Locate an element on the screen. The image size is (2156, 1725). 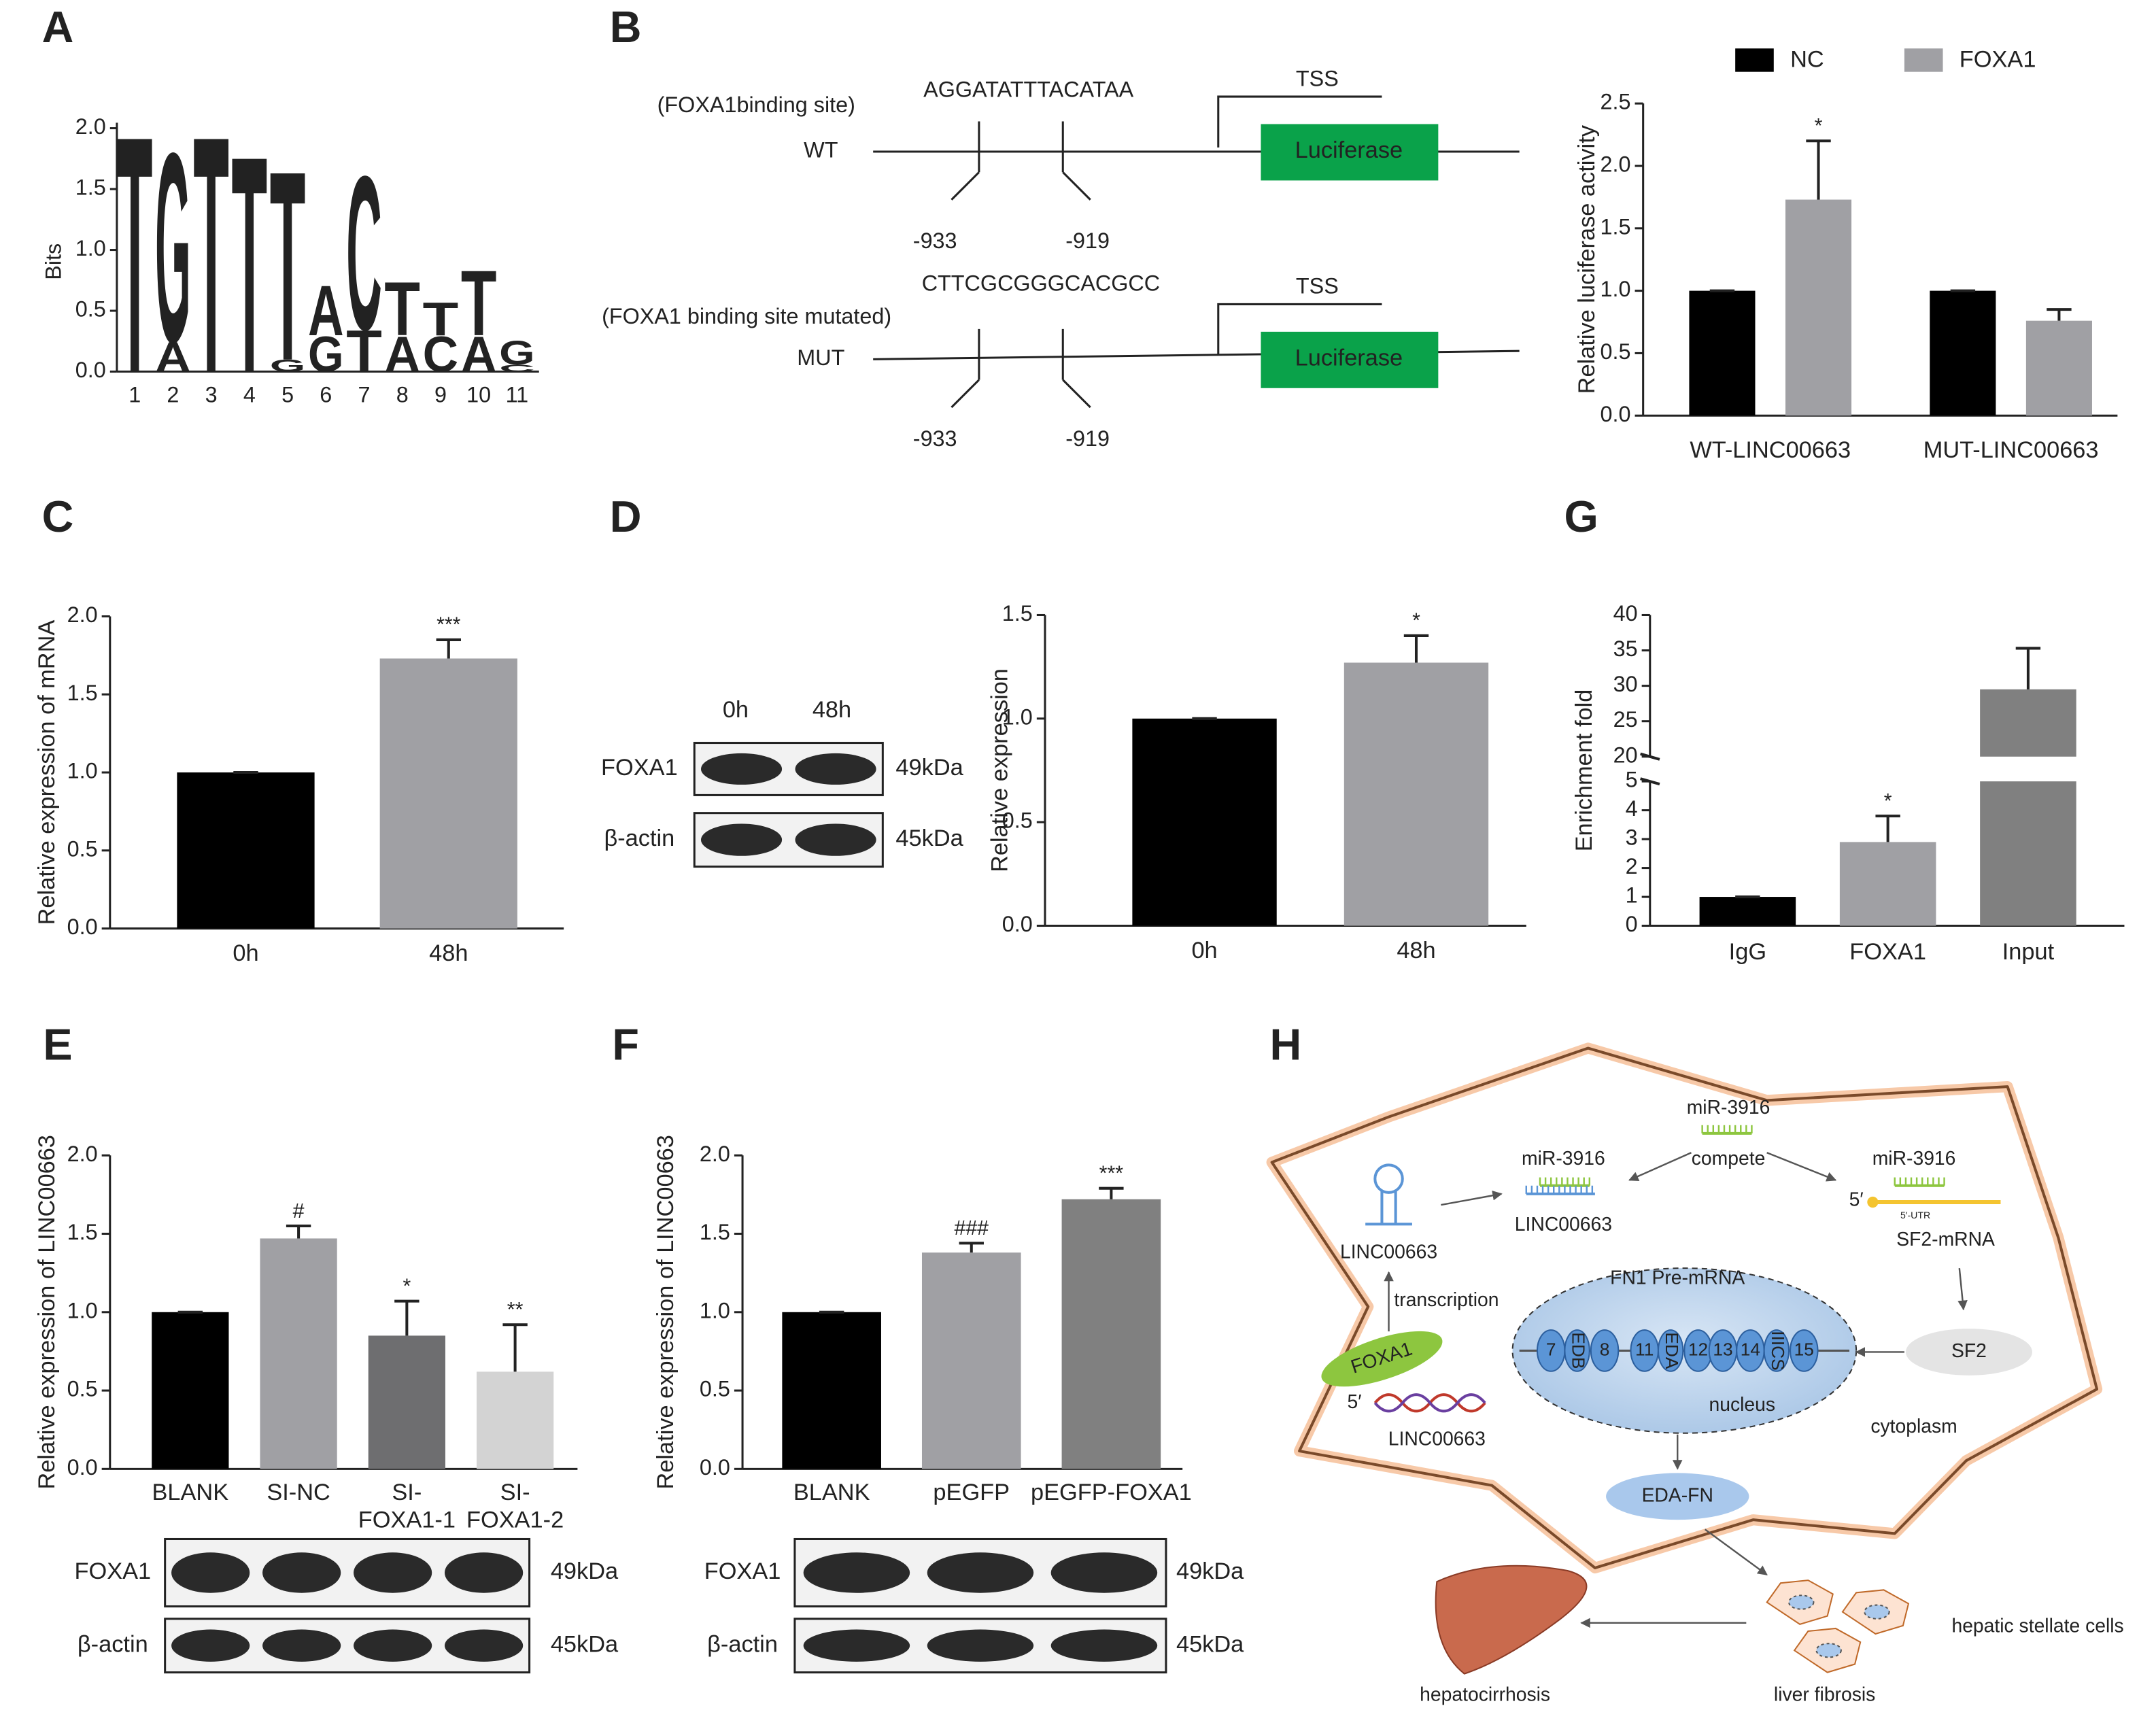
y-tick-label: 4 is located at coordinates (1632, 809).